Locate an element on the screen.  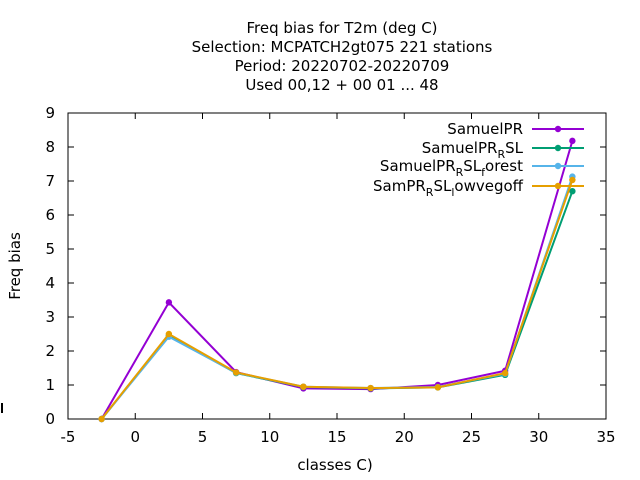
x-tick-label: 0 is located at coordinates (135, 437).